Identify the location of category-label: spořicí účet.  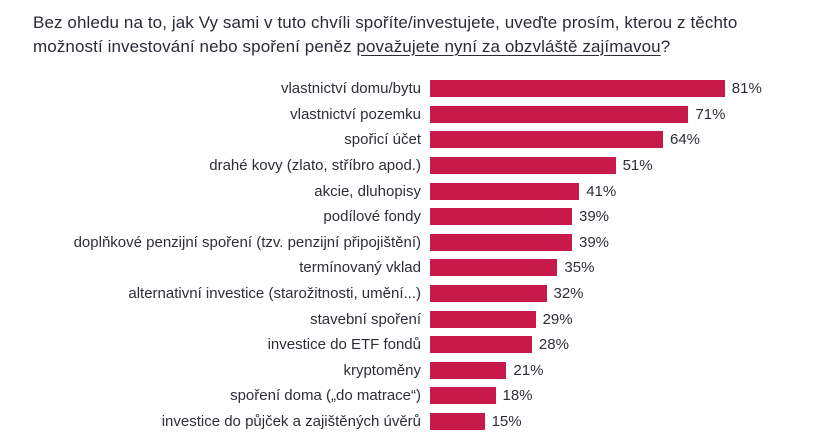
(382, 140).